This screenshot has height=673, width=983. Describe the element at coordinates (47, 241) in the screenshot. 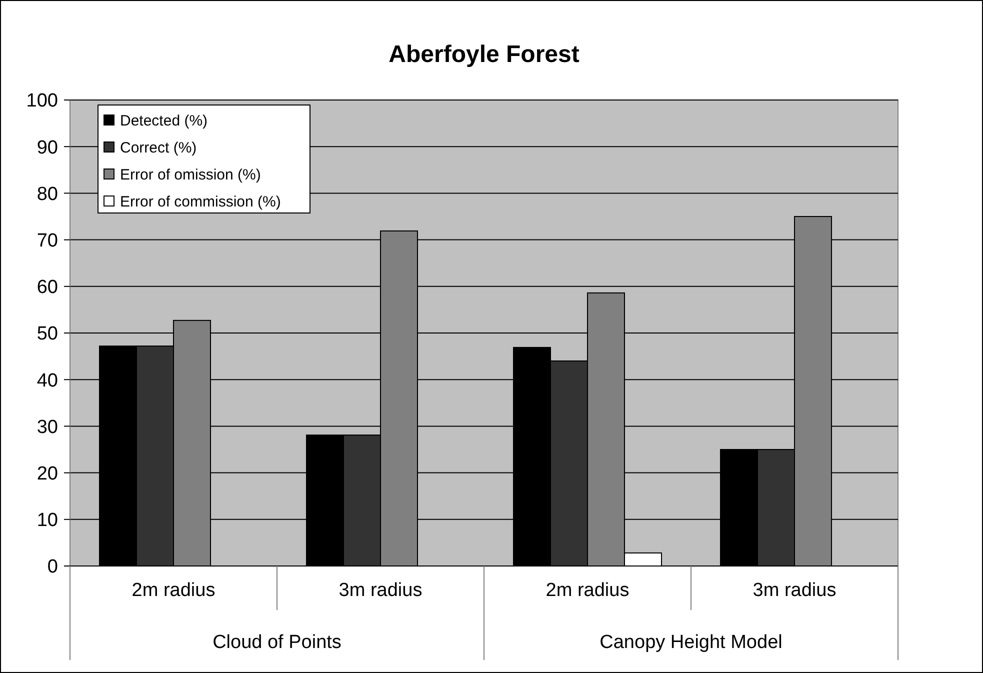

I see `y-tick-label: 70` at that location.